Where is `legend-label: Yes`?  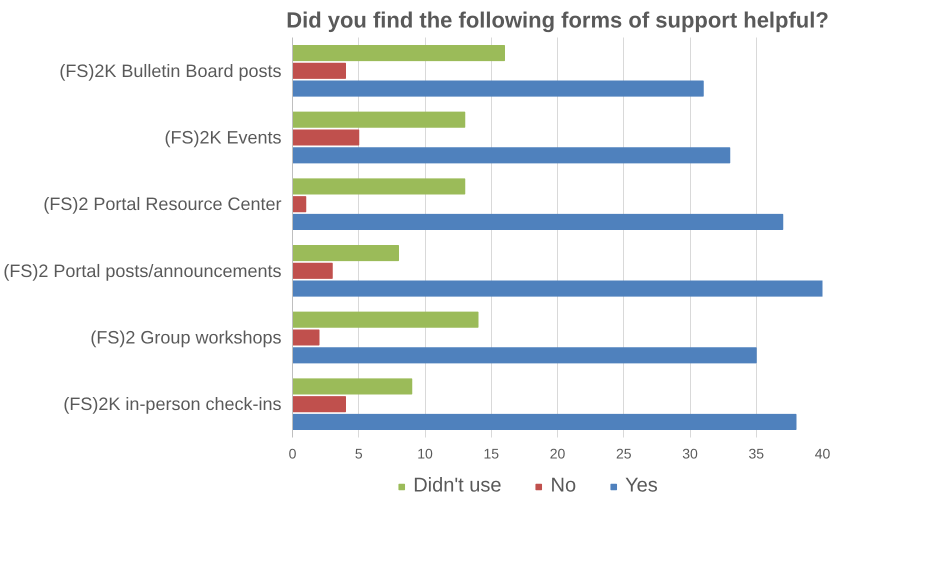
legend-label: Yes is located at coordinates (641, 486).